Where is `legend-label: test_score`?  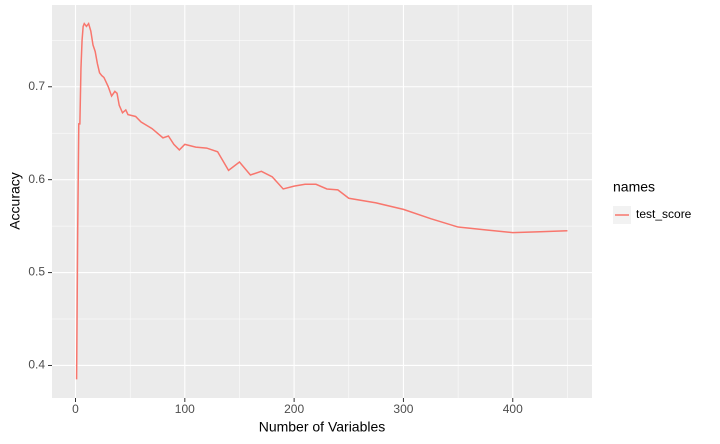 legend-label: test_score is located at coordinates (664, 214).